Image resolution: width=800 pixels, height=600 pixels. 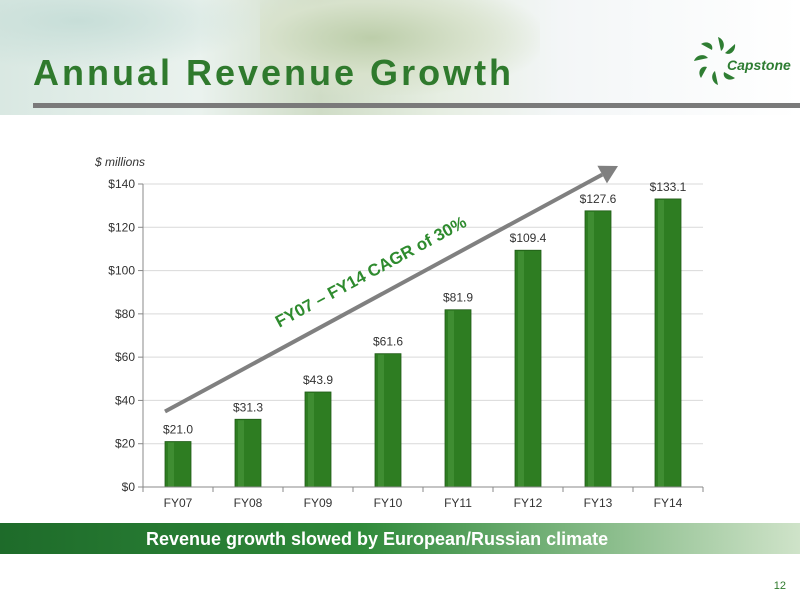 What do you see at coordinates (119, 162) in the screenshot?
I see `unit-label: $ millions` at bounding box center [119, 162].